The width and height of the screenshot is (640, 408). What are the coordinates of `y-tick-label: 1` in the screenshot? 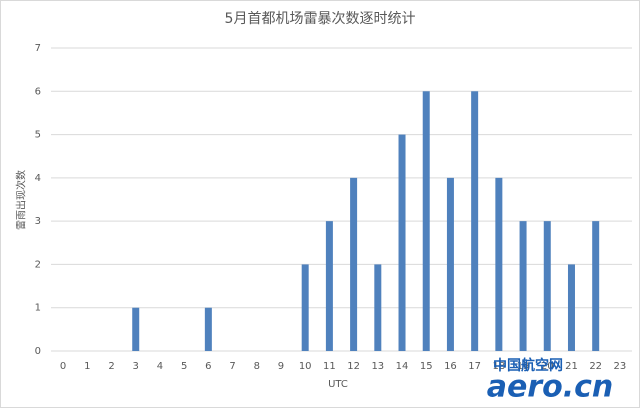 It's located at (38, 308).